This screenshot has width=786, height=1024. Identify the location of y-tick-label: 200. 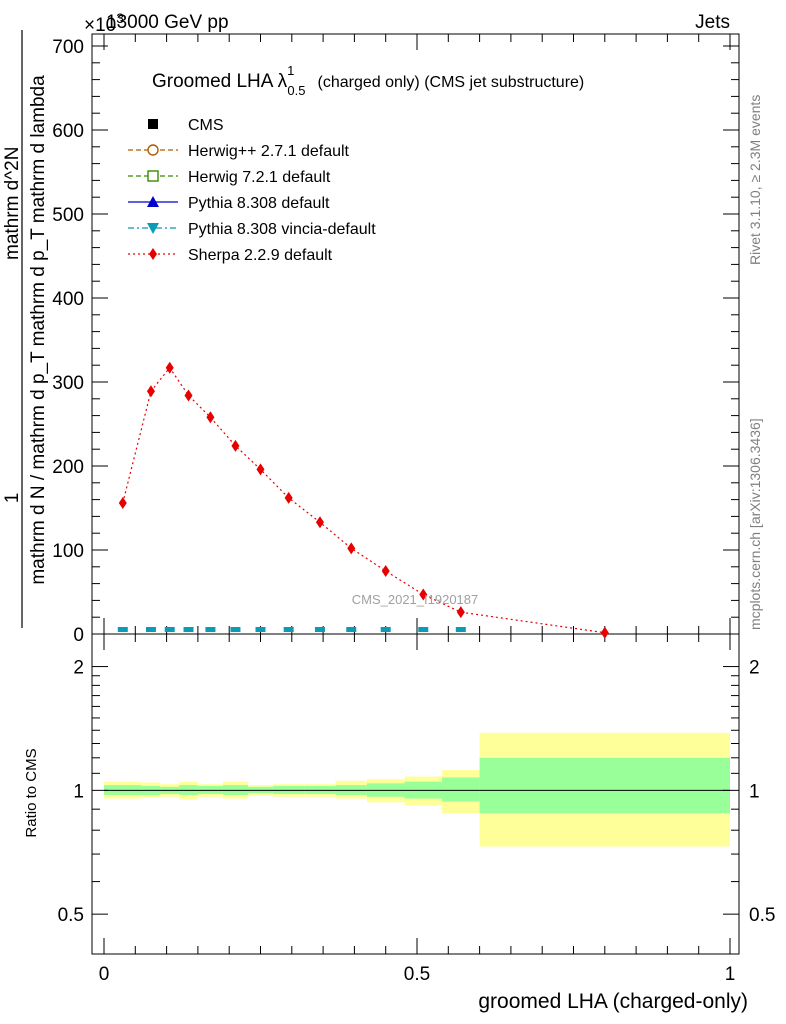
(68, 467).